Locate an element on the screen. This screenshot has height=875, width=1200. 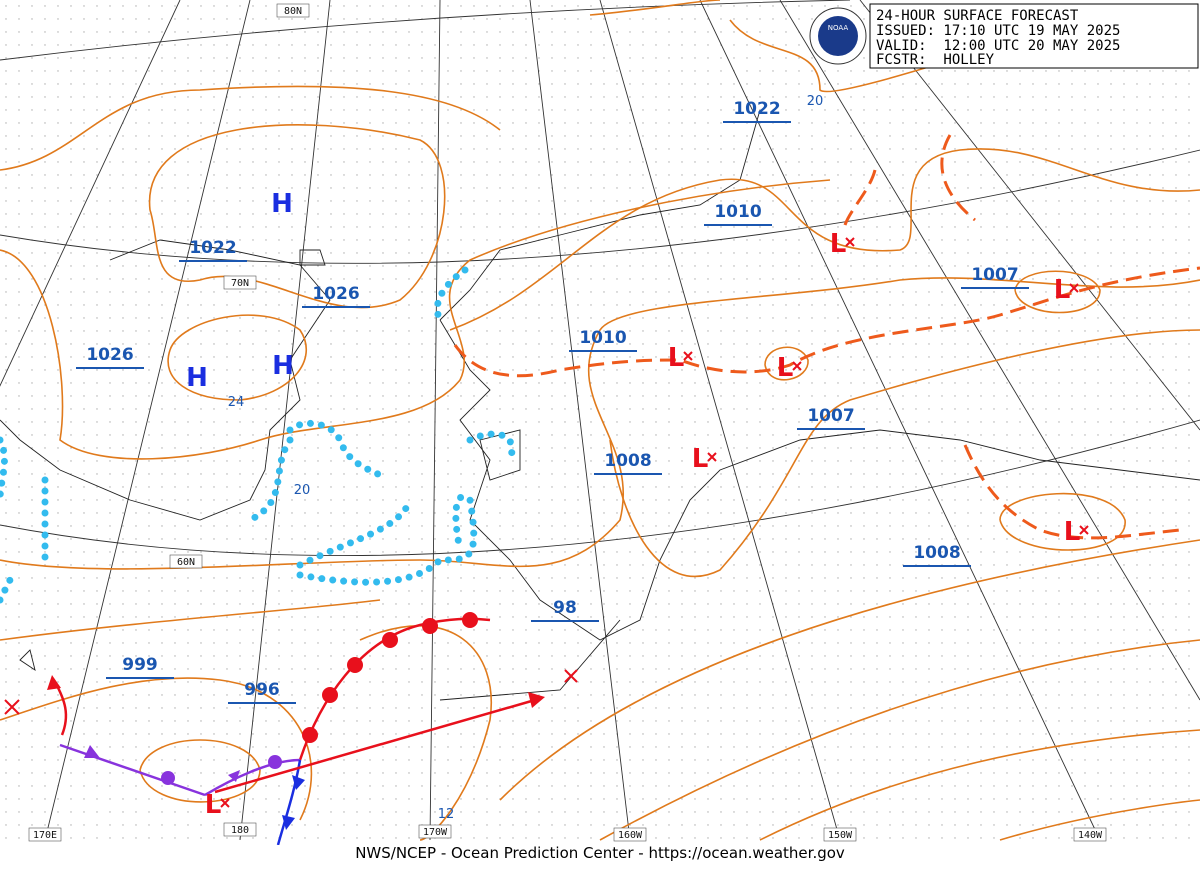
graticule-label: 140W is located at coordinates (1090, 835).